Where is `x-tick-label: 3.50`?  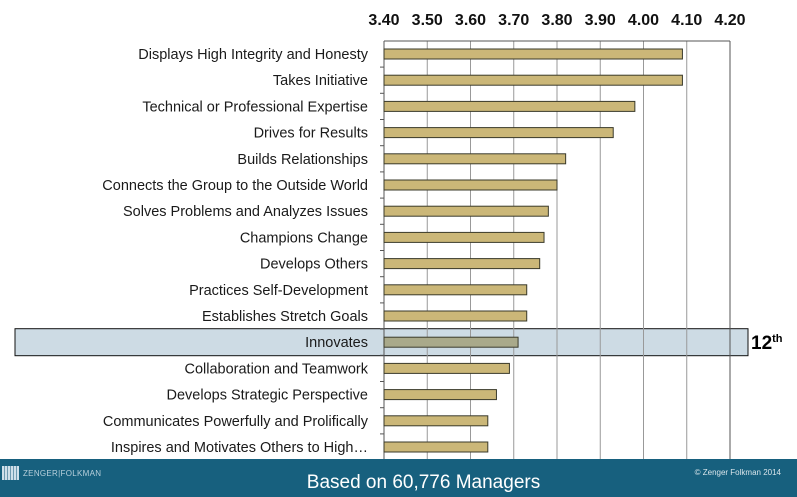 x-tick-label: 3.50 is located at coordinates (427, 20).